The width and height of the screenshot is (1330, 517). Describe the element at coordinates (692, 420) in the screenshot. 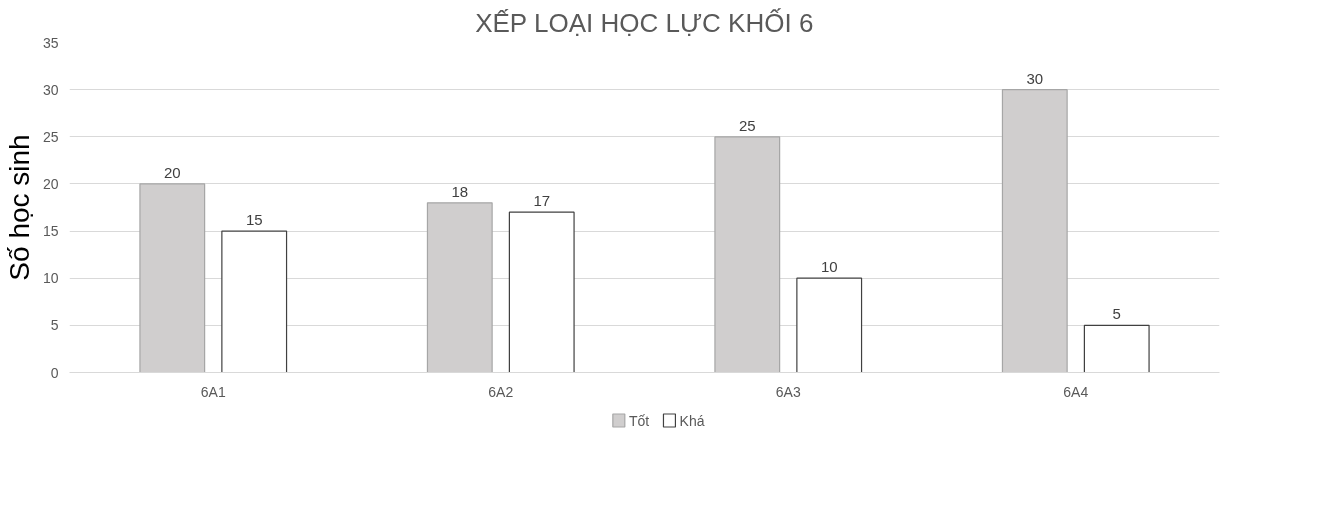

I see `legend-label: Khá` at that location.